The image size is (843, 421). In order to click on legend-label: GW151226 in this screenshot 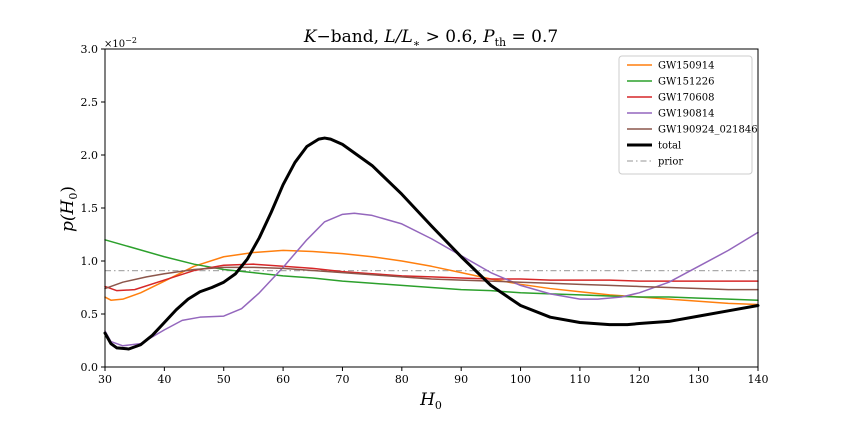, I will do `click(686, 82)`.